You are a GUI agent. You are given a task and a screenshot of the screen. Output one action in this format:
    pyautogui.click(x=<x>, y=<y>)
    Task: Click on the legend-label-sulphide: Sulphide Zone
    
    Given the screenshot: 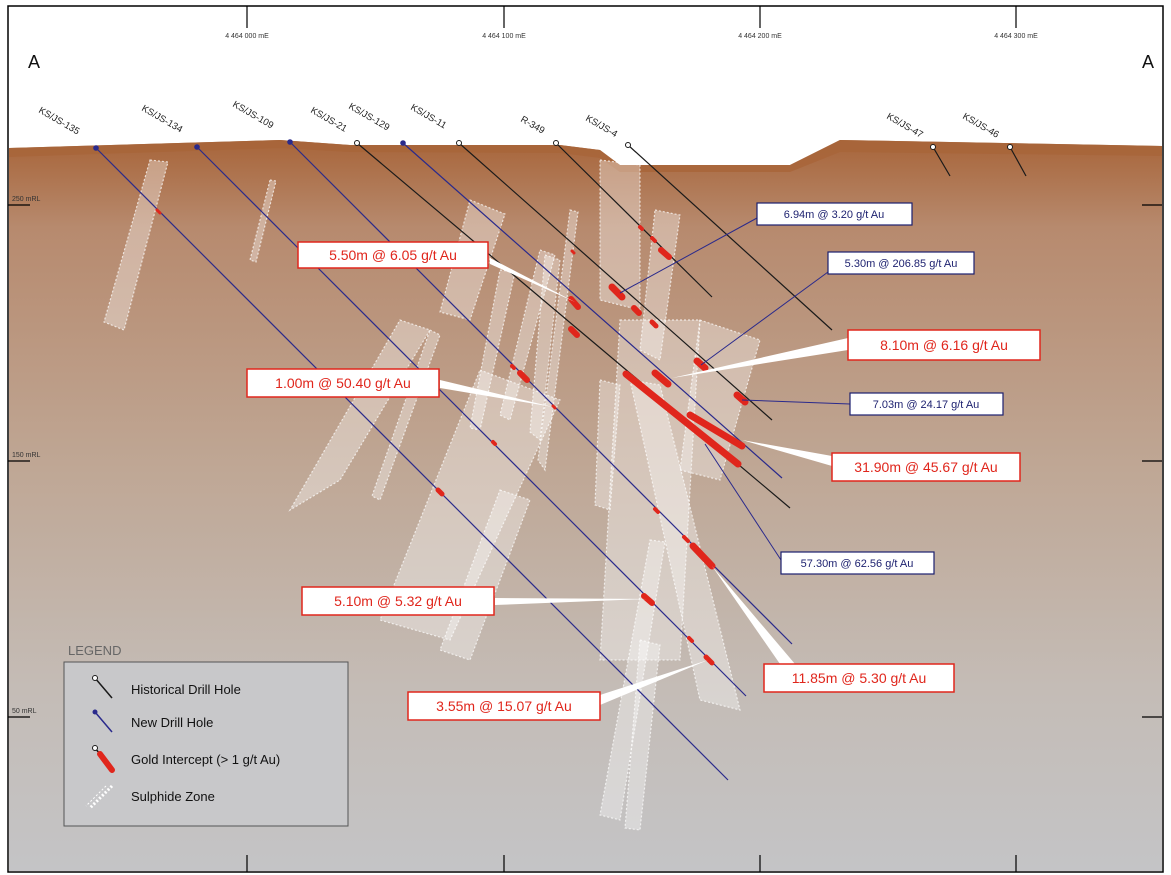 What is the action you would take?
    pyautogui.click(x=173, y=796)
    